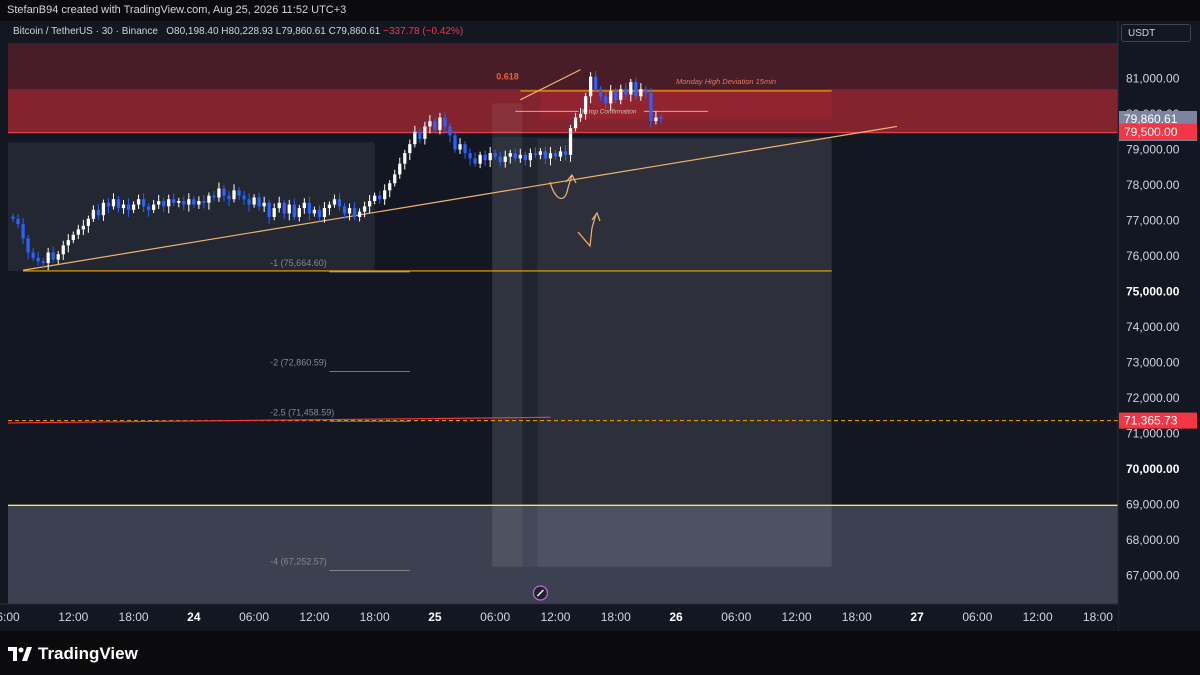 The height and width of the screenshot is (675, 1200). What do you see at coordinates (1153, 576) in the screenshot?
I see `y-tick-label: 67,000.00` at bounding box center [1153, 576].